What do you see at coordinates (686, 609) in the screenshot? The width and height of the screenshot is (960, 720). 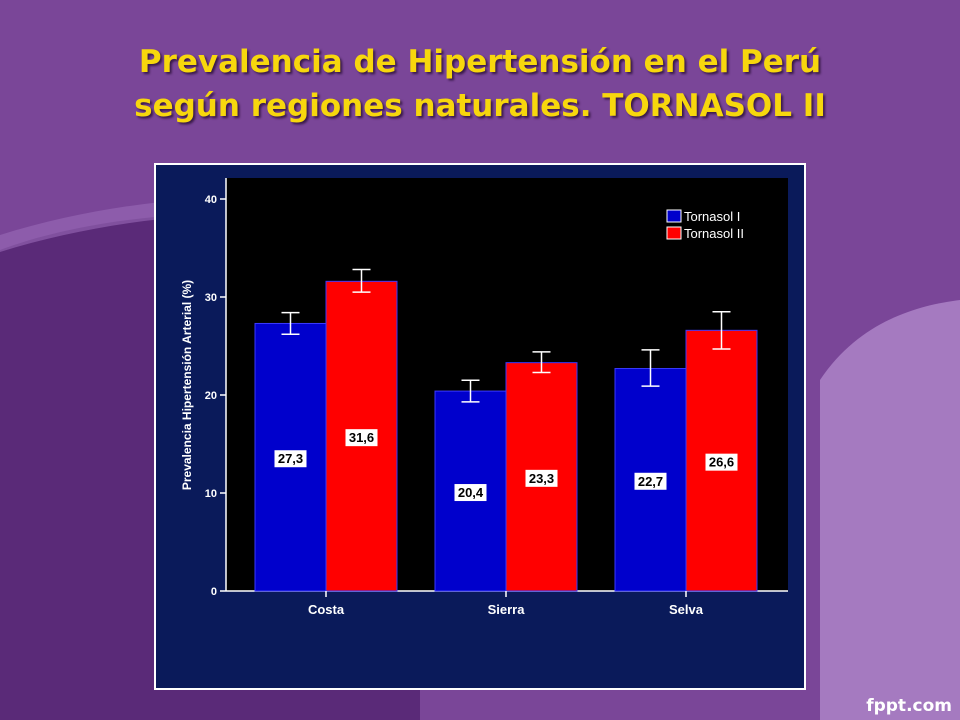 I see `x-tick-label: Selva` at bounding box center [686, 609].